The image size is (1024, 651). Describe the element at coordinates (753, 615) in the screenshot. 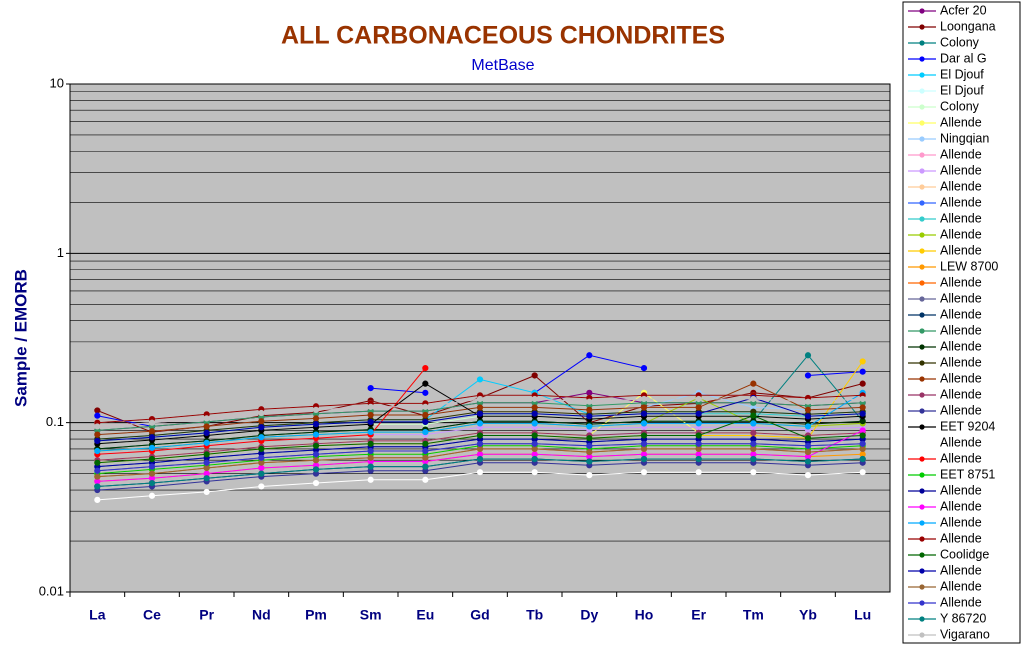

I see `x-tick-label: Tm` at that location.